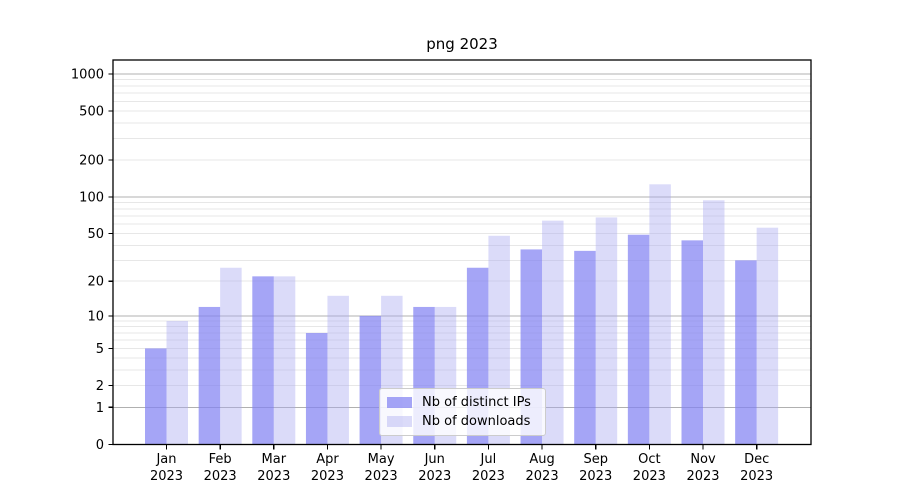 The image size is (900, 500). Describe the element at coordinates (100, 349) in the screenshot. I see `y-tick-label: 5` at that location.